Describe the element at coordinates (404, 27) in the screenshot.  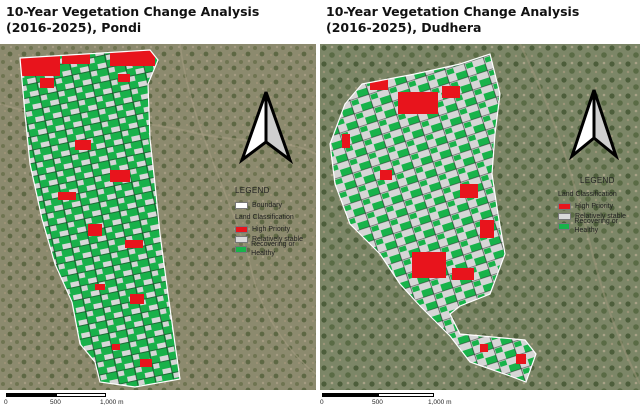
I see `dudhera-title-line2: (2016-2025), Dudhera` at that location.